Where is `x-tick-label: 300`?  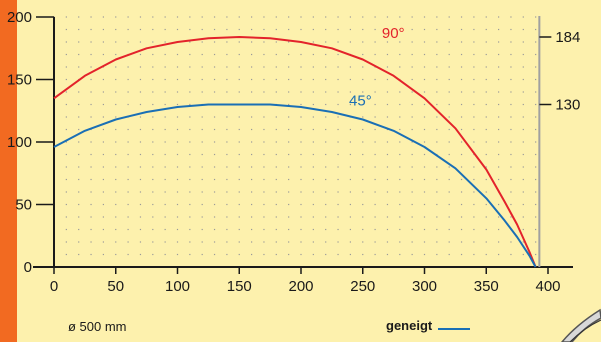
x-tick-label: 300 is located at coordinates (424, 286).